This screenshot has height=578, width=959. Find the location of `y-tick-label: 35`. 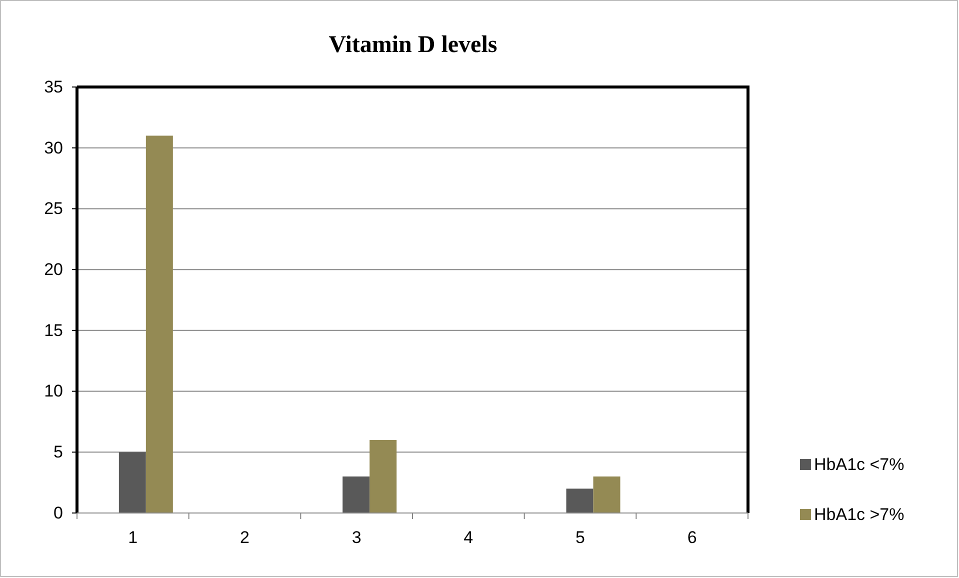

y-tick-label: 35 is located at coordinates (53, 86).